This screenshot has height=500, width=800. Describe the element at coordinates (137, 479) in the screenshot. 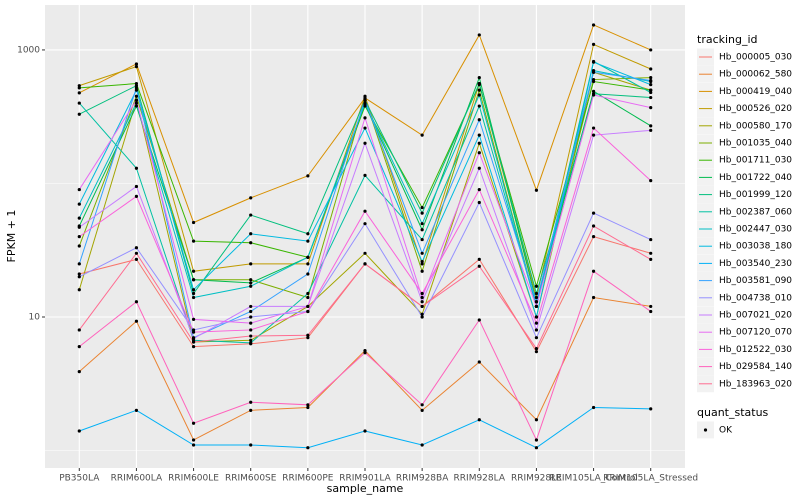

I see `x-tick-label: RRIM600LA` at that location.